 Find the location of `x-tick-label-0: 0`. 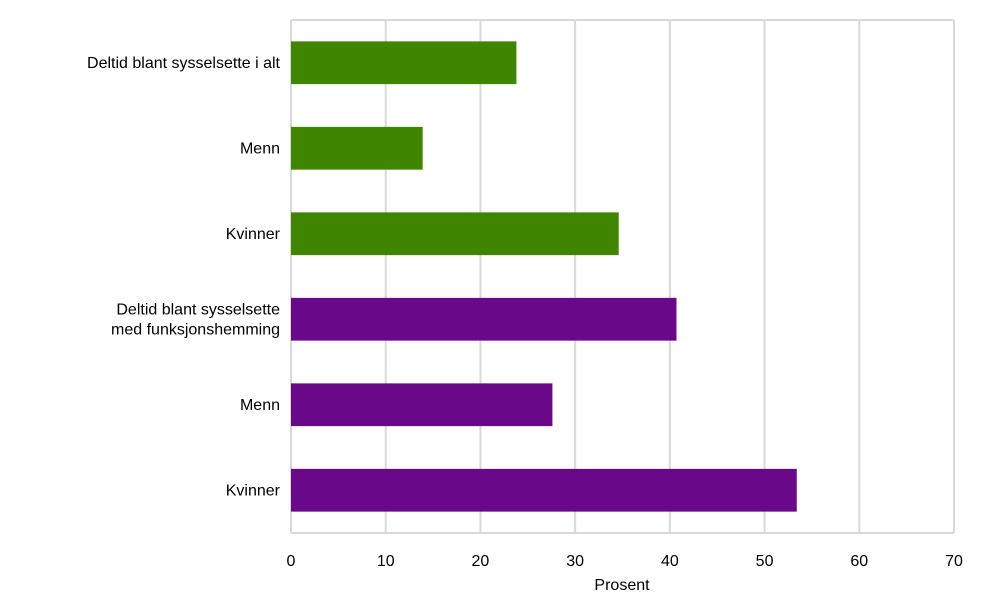

x-tick-label-0: 0 is located at coordinates (291, 561).